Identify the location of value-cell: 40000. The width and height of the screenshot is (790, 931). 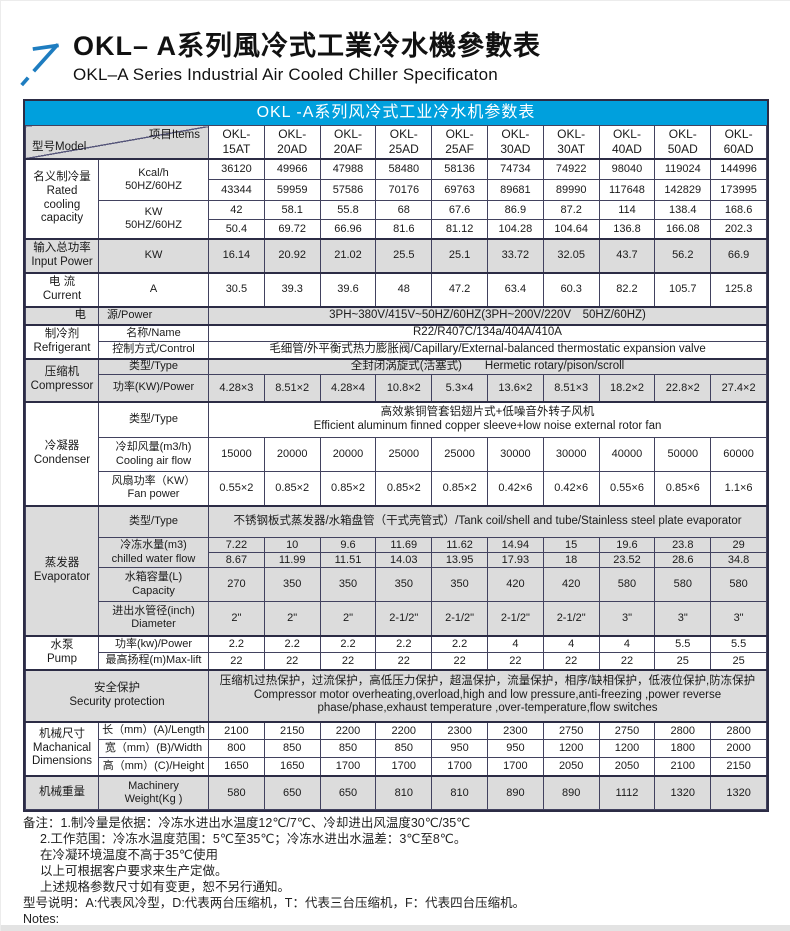
(627, 454).